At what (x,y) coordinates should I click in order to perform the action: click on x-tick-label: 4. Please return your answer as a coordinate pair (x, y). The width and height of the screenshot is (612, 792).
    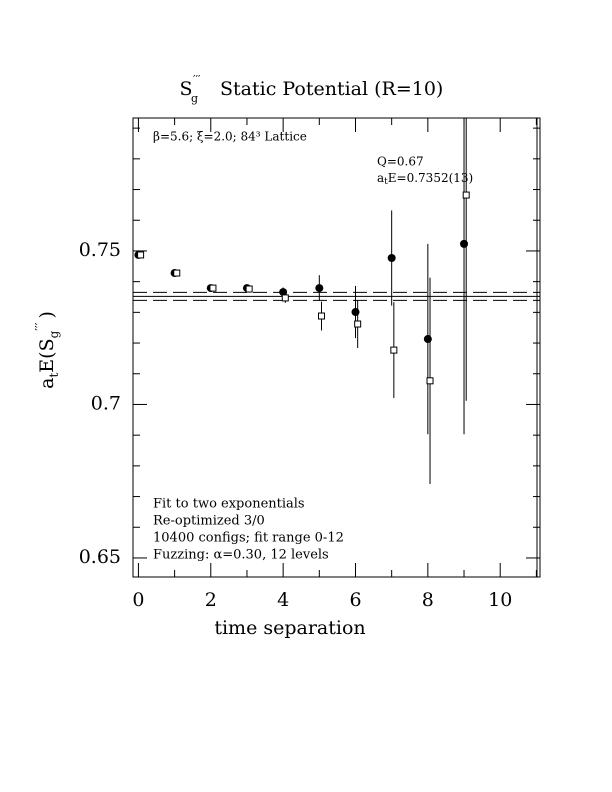
    Looking at the image, I should click on (283, 600).